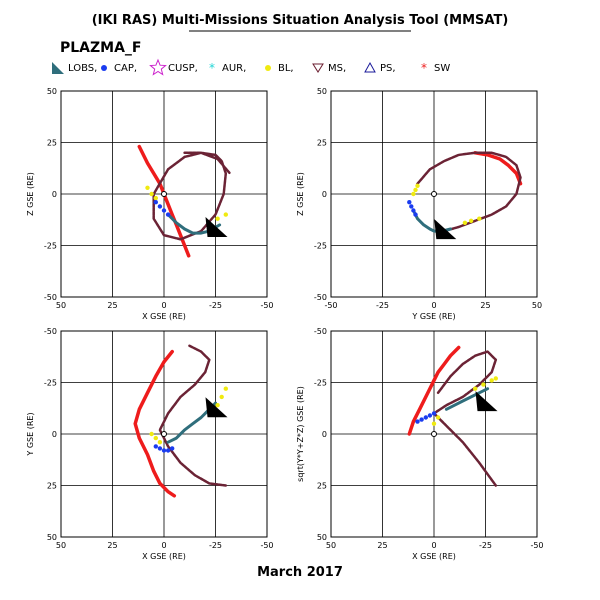 The width and height of the screenshot is (600, 600). What do you see at coordinates (388, 68) in the screenshot?
I see `legend-label: PS,` at bounding box center [388, 68].